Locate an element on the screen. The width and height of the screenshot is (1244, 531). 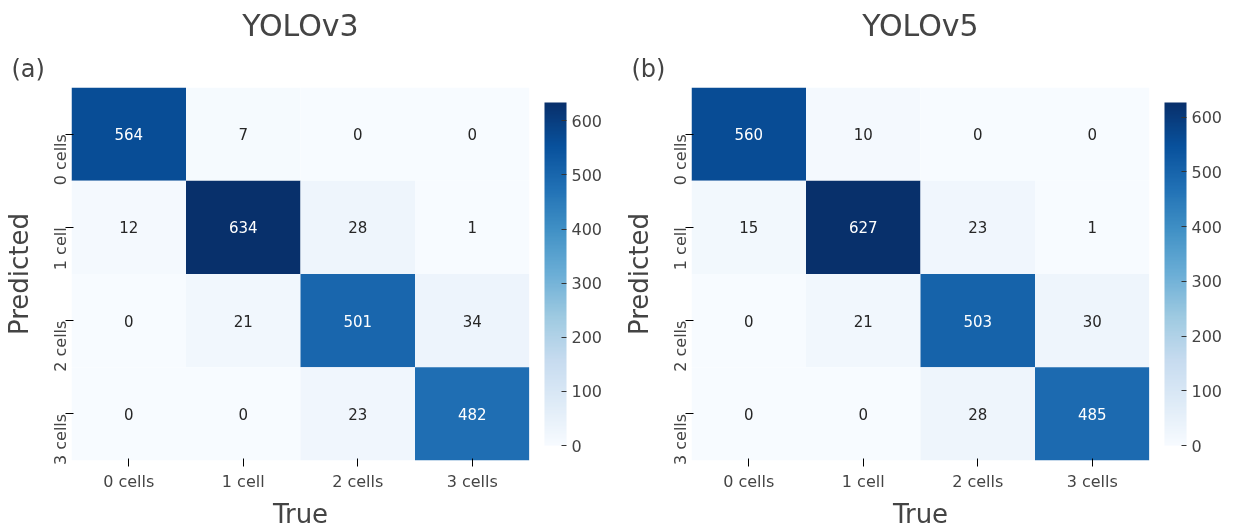
data-label: 560 is located at coordinates (749, 135).